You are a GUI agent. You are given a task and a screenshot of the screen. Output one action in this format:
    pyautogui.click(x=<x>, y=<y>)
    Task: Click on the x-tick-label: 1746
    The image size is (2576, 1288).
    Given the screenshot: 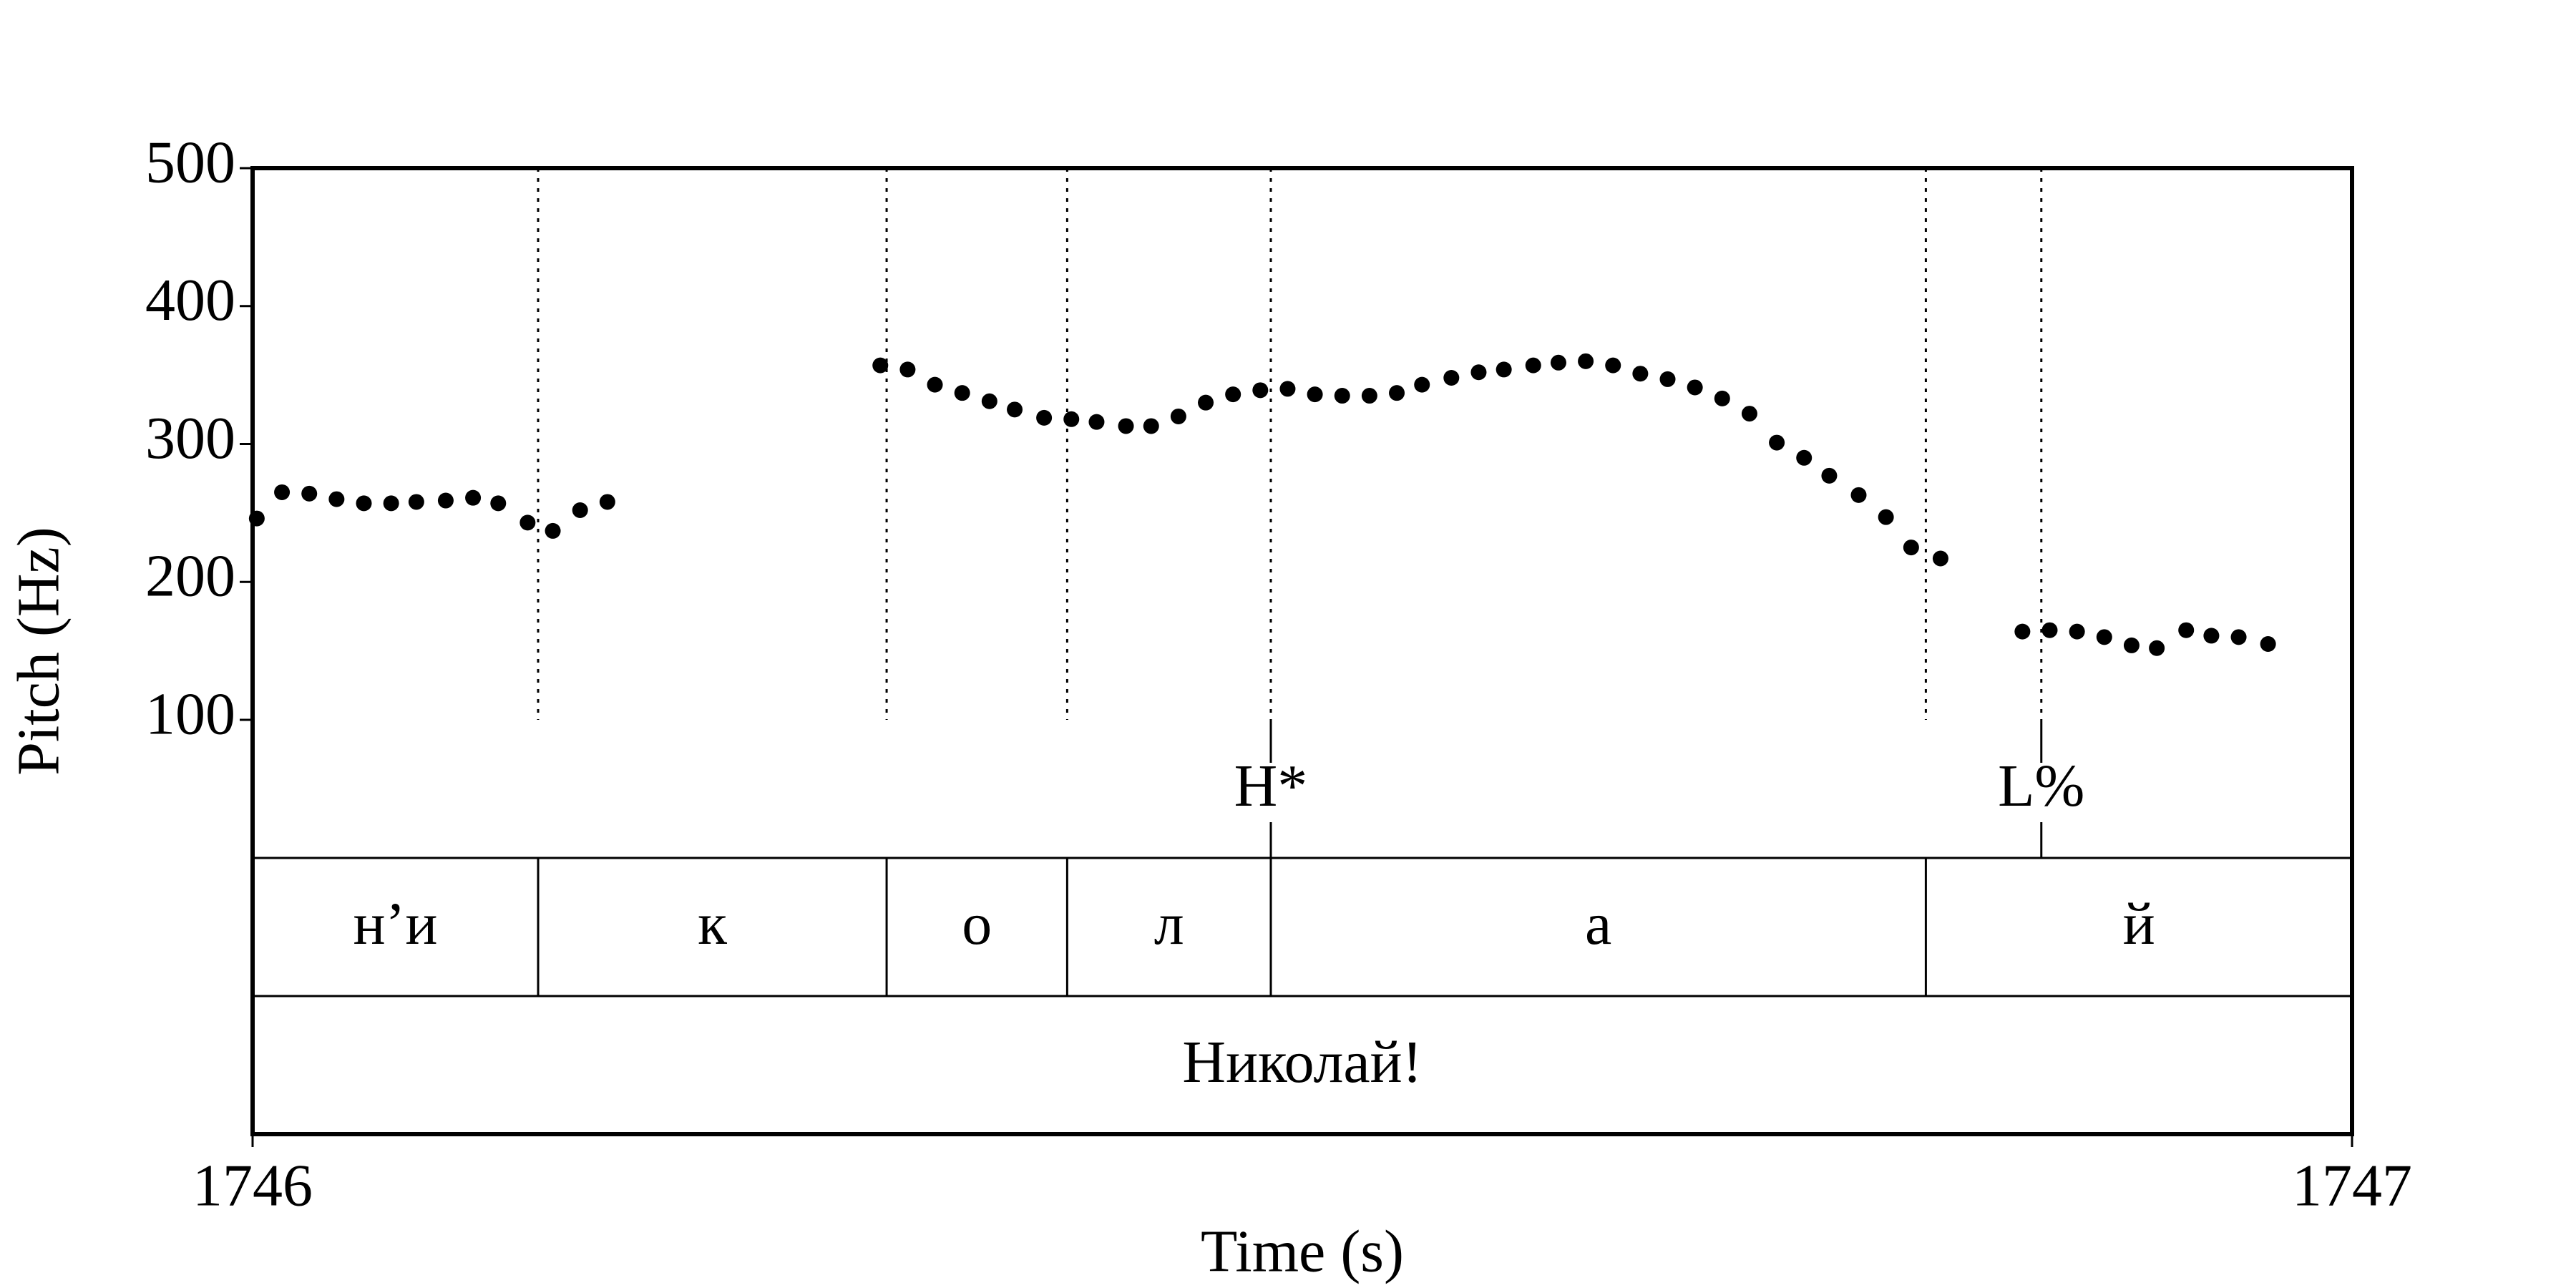 What is the action you would take?
    pyautogui.click(x=252, y=1185)
    